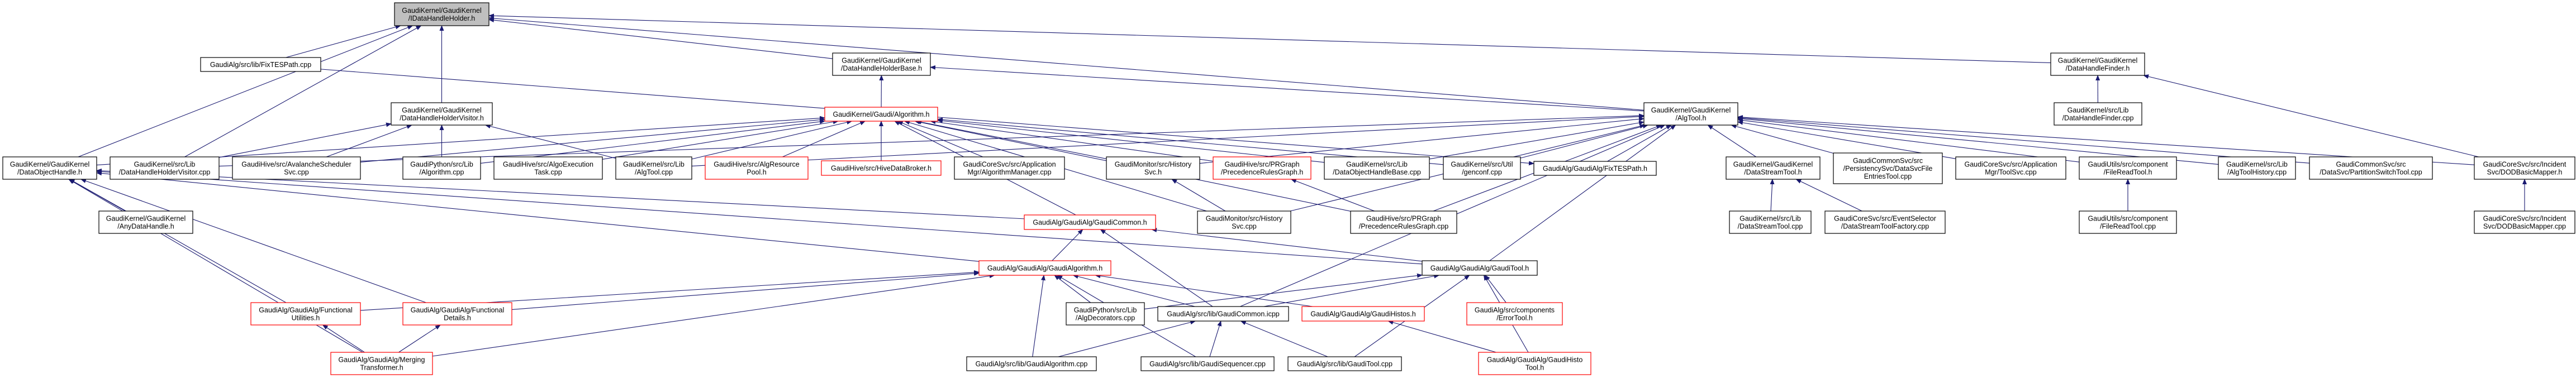 This screenshot has height=378, width=2576. Describe the element at coordinates (1783, 139) in the screenshot. I see `edge-dsfe-to-algtoolh` at that location.